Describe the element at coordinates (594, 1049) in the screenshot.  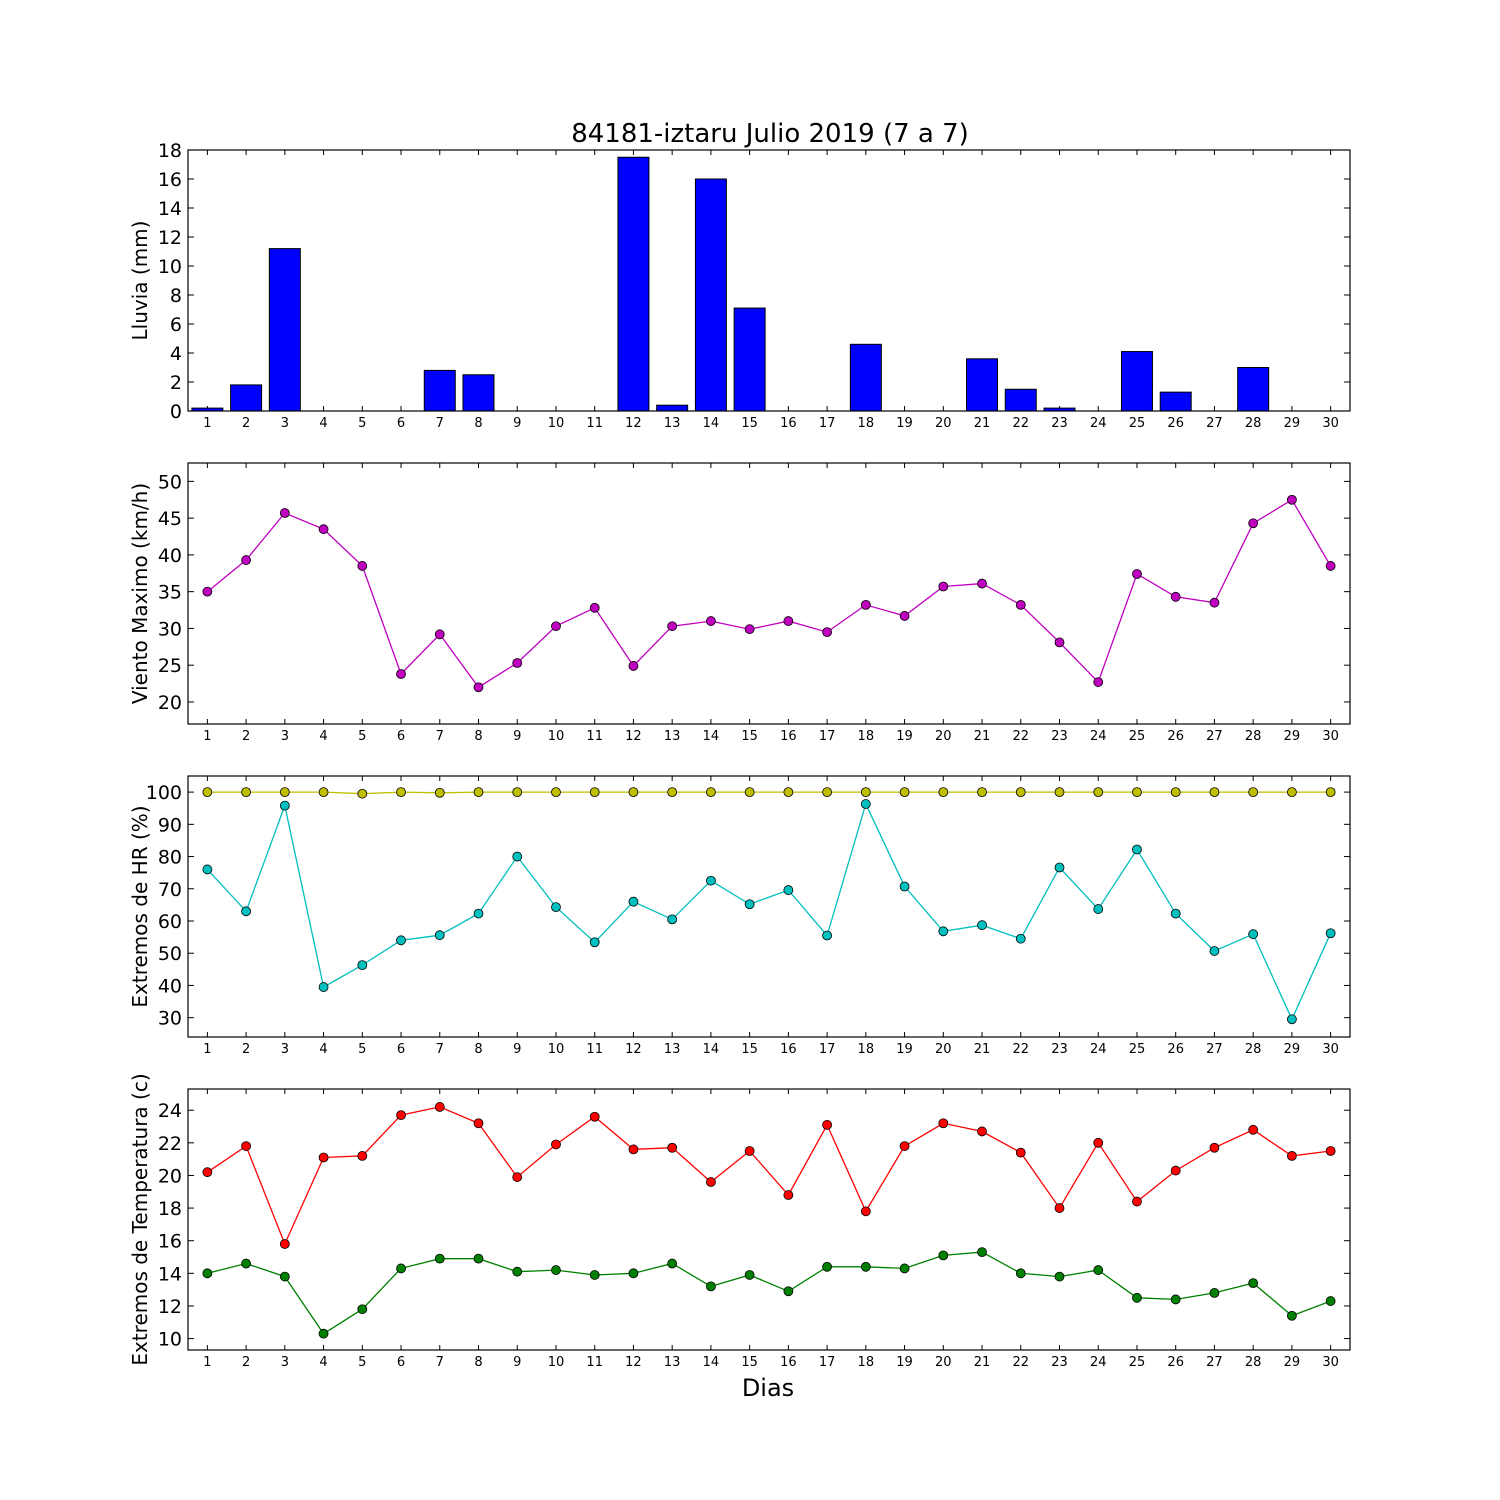
I see `humidity-xtick-label: 11` at that location.